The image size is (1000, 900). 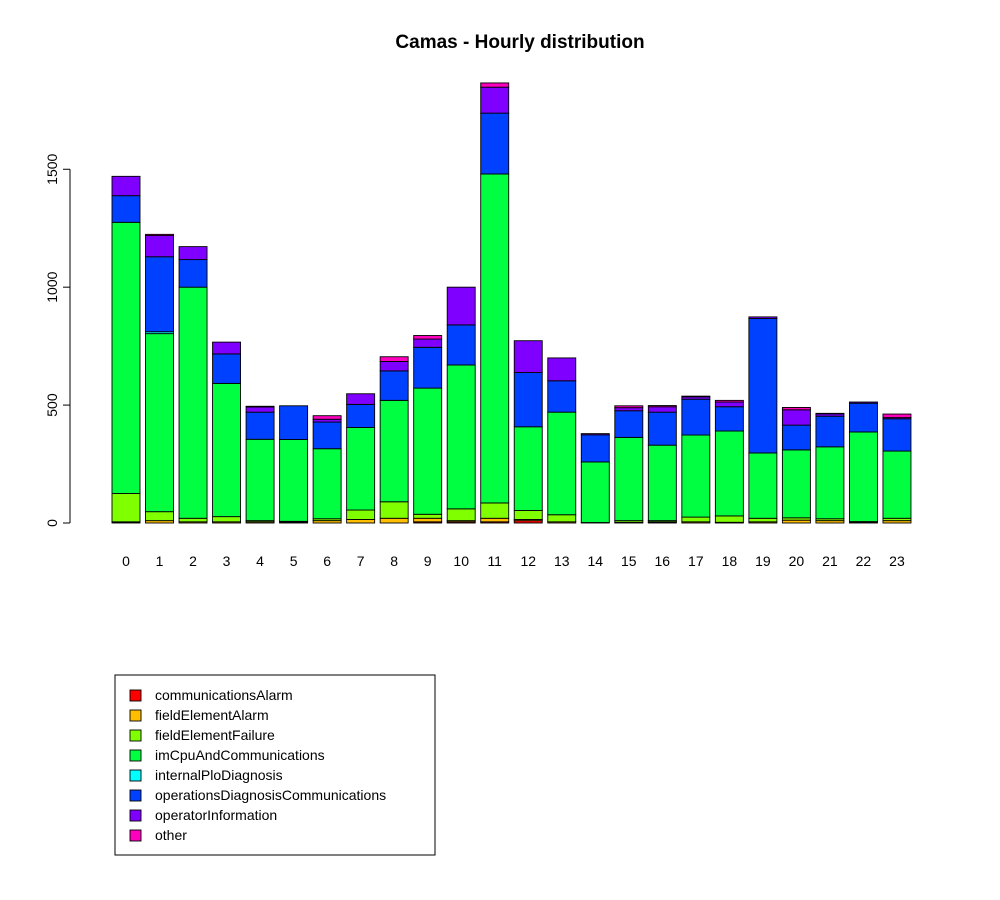 What do you see at coordinates (219, 775) in the screenshot?
I see `legend-label: internalPloDiagnosis` at bounding box center [219, 775].